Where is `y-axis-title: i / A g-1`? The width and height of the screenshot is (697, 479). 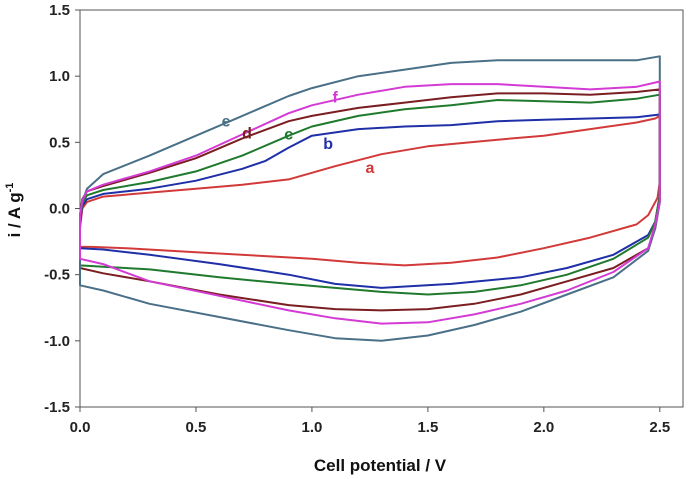
y-axis-title: i / A g-1 is located at coordinates (14, 210).